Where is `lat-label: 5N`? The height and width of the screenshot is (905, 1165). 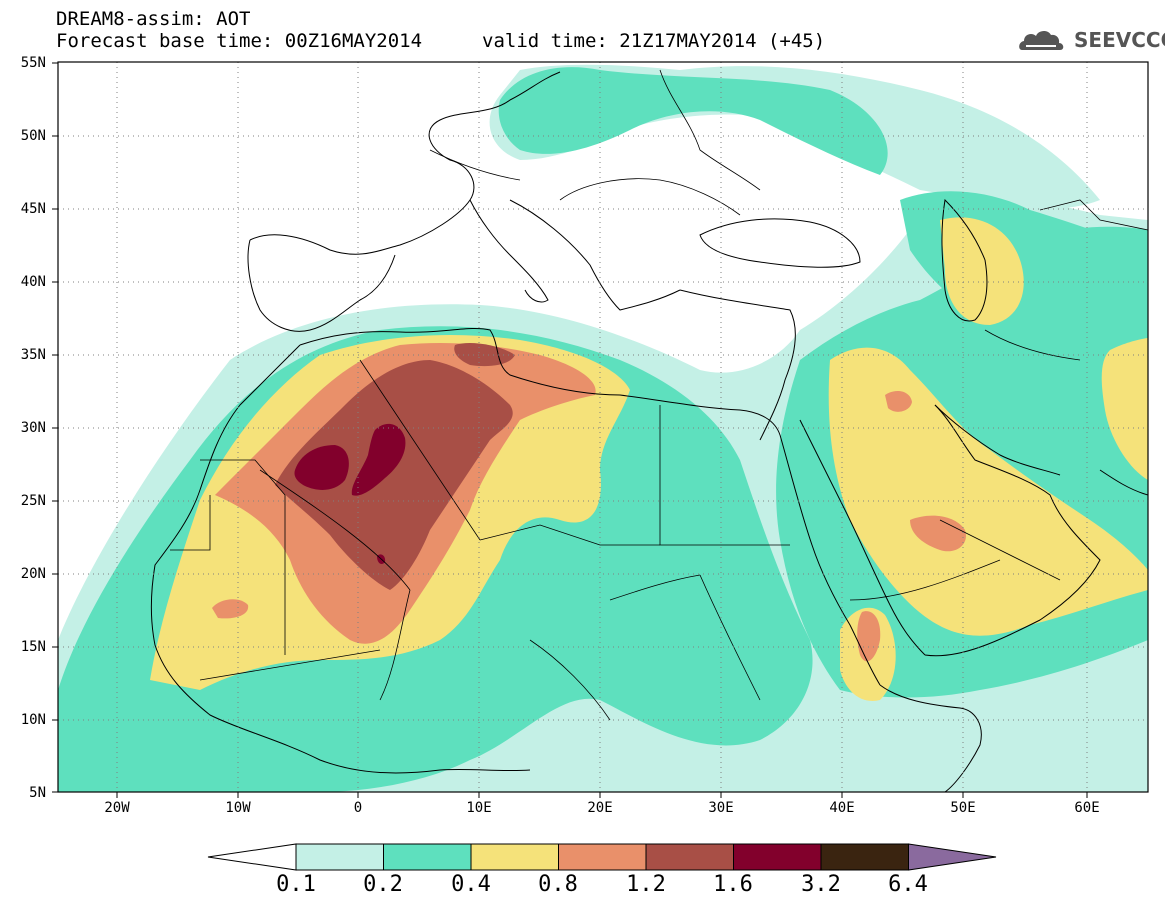
lat-label: 5N is located at coordinates (37, 793).